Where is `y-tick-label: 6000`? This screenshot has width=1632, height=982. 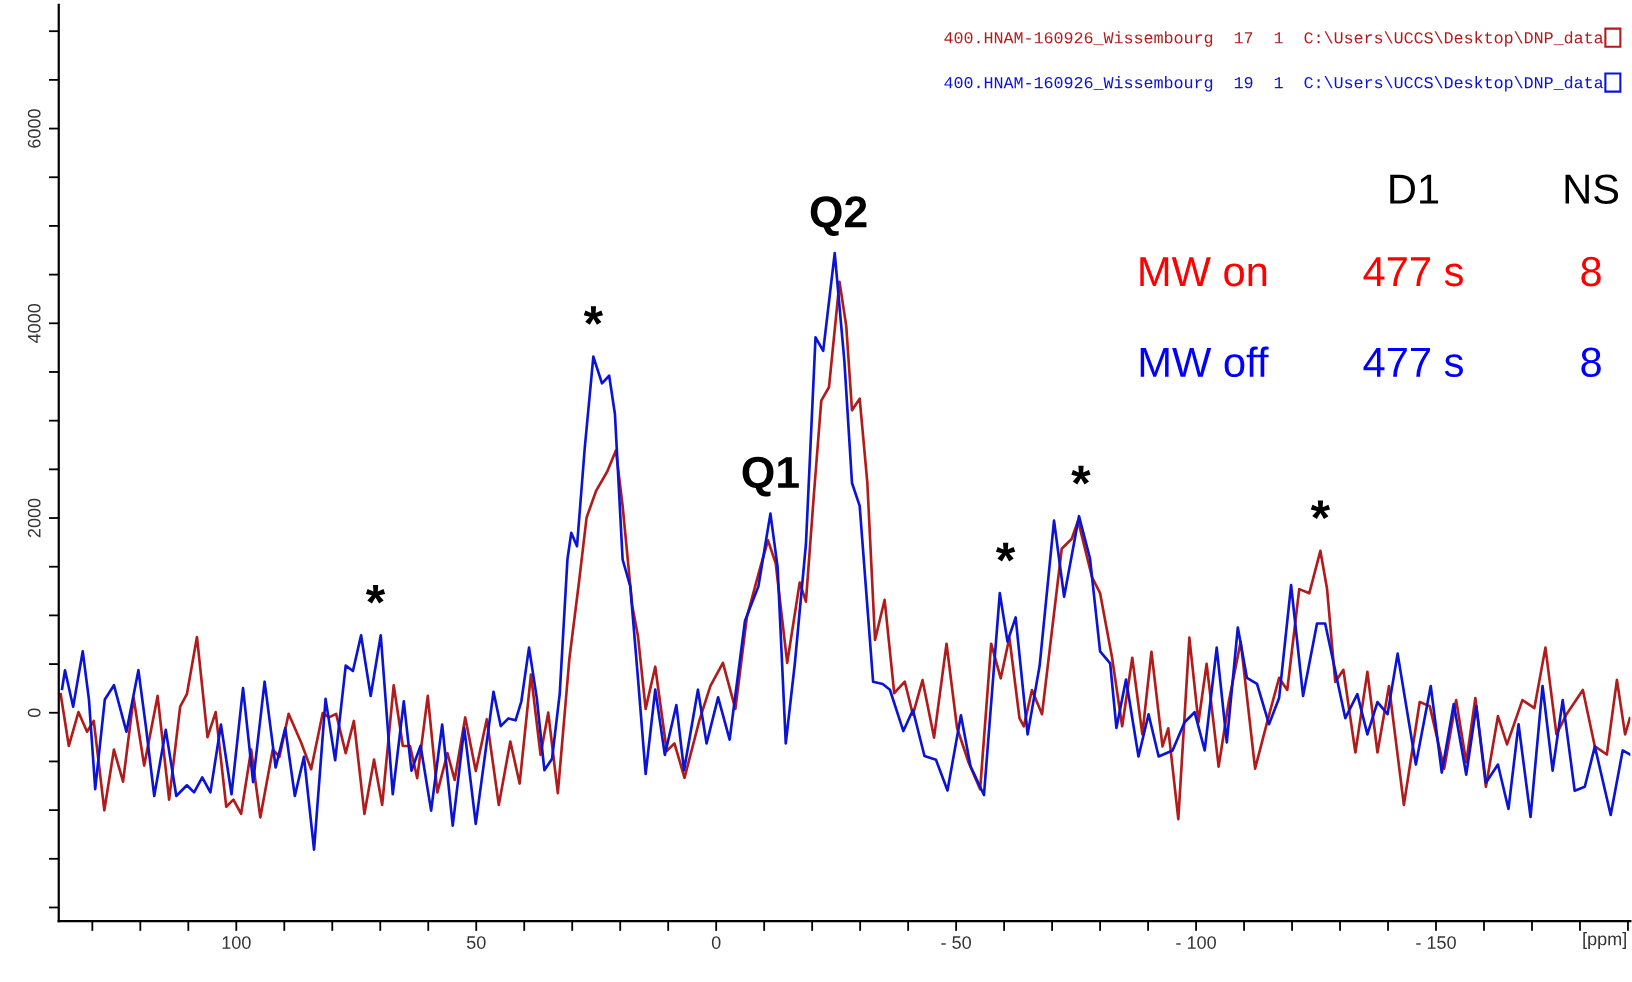
y-tick-label: 6000 is located at coordinates (34, 128).